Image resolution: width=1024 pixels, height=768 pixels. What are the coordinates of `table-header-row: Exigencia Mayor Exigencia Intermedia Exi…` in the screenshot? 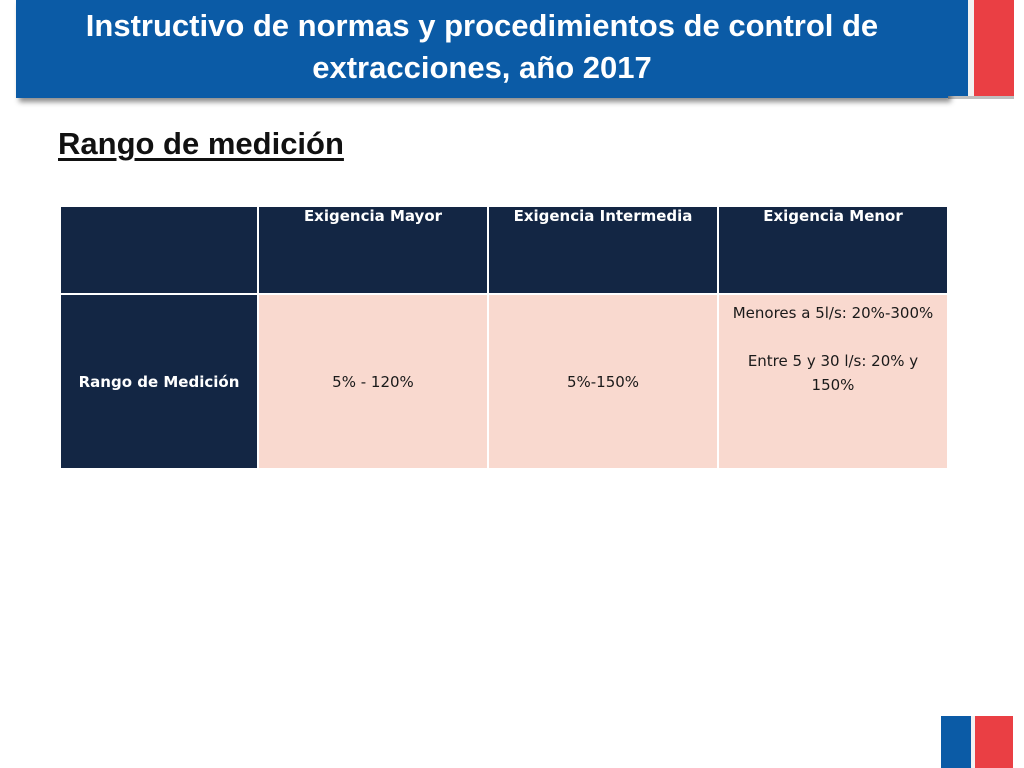 It's located at (504, 250).